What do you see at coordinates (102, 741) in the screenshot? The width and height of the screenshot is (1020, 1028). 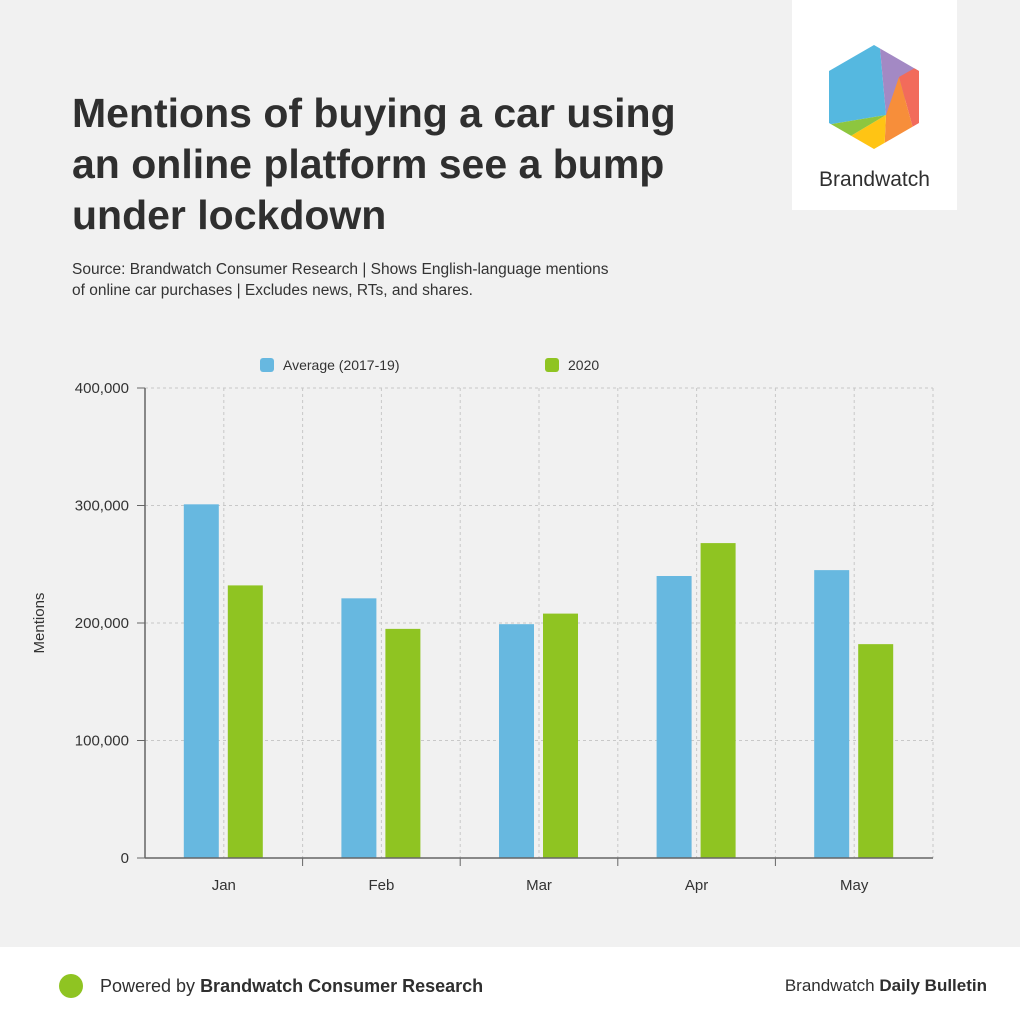 I see `y-tick-label: 100,000` at bounding box center [102, 741].